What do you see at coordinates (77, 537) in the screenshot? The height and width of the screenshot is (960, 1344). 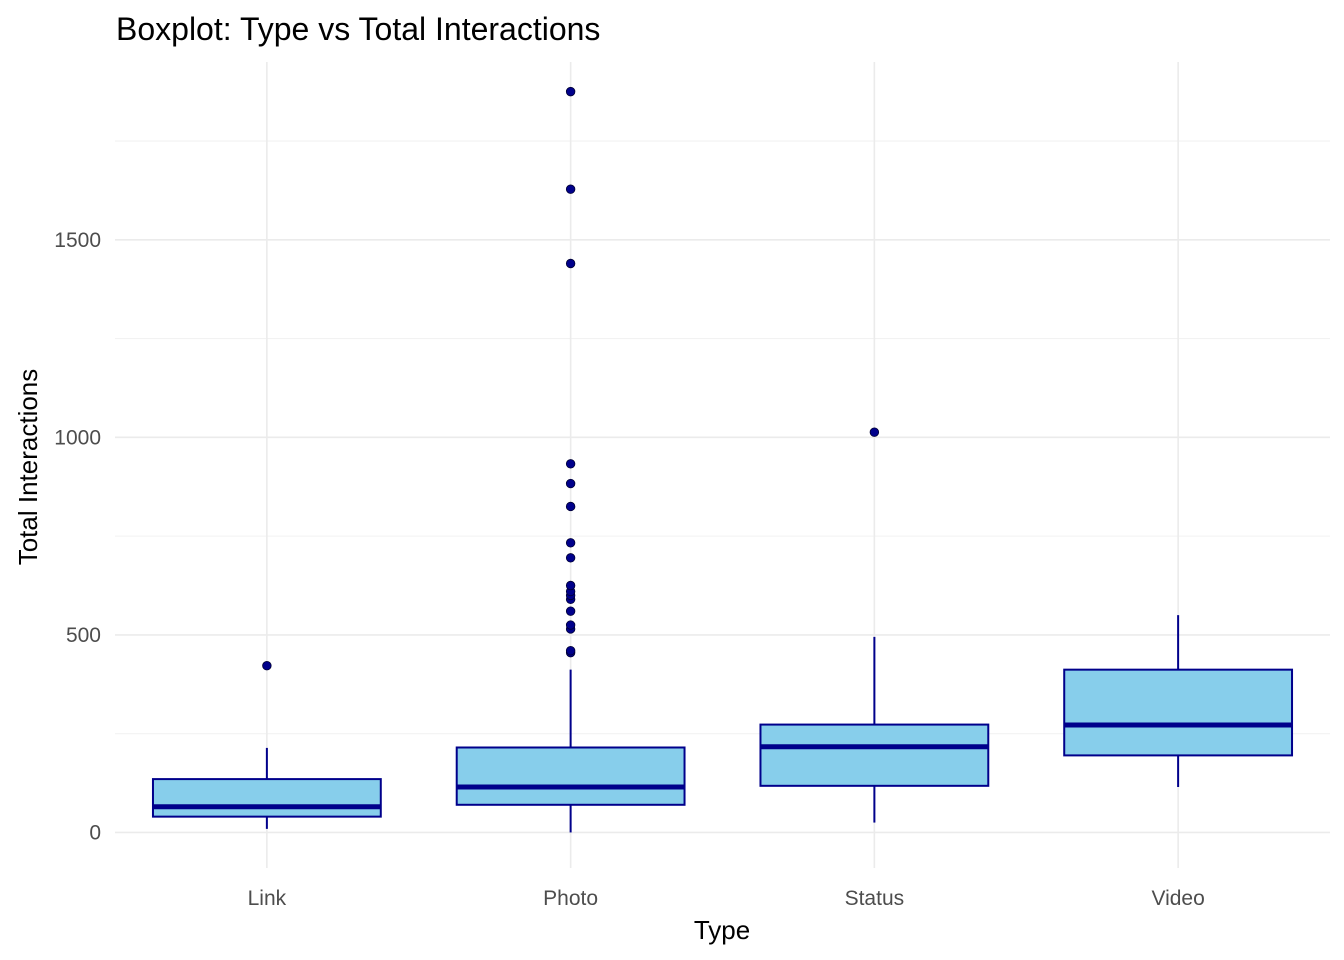 I see `y-axis-ticks: 0 500 1000 1500` at bounding box center [77, 537].